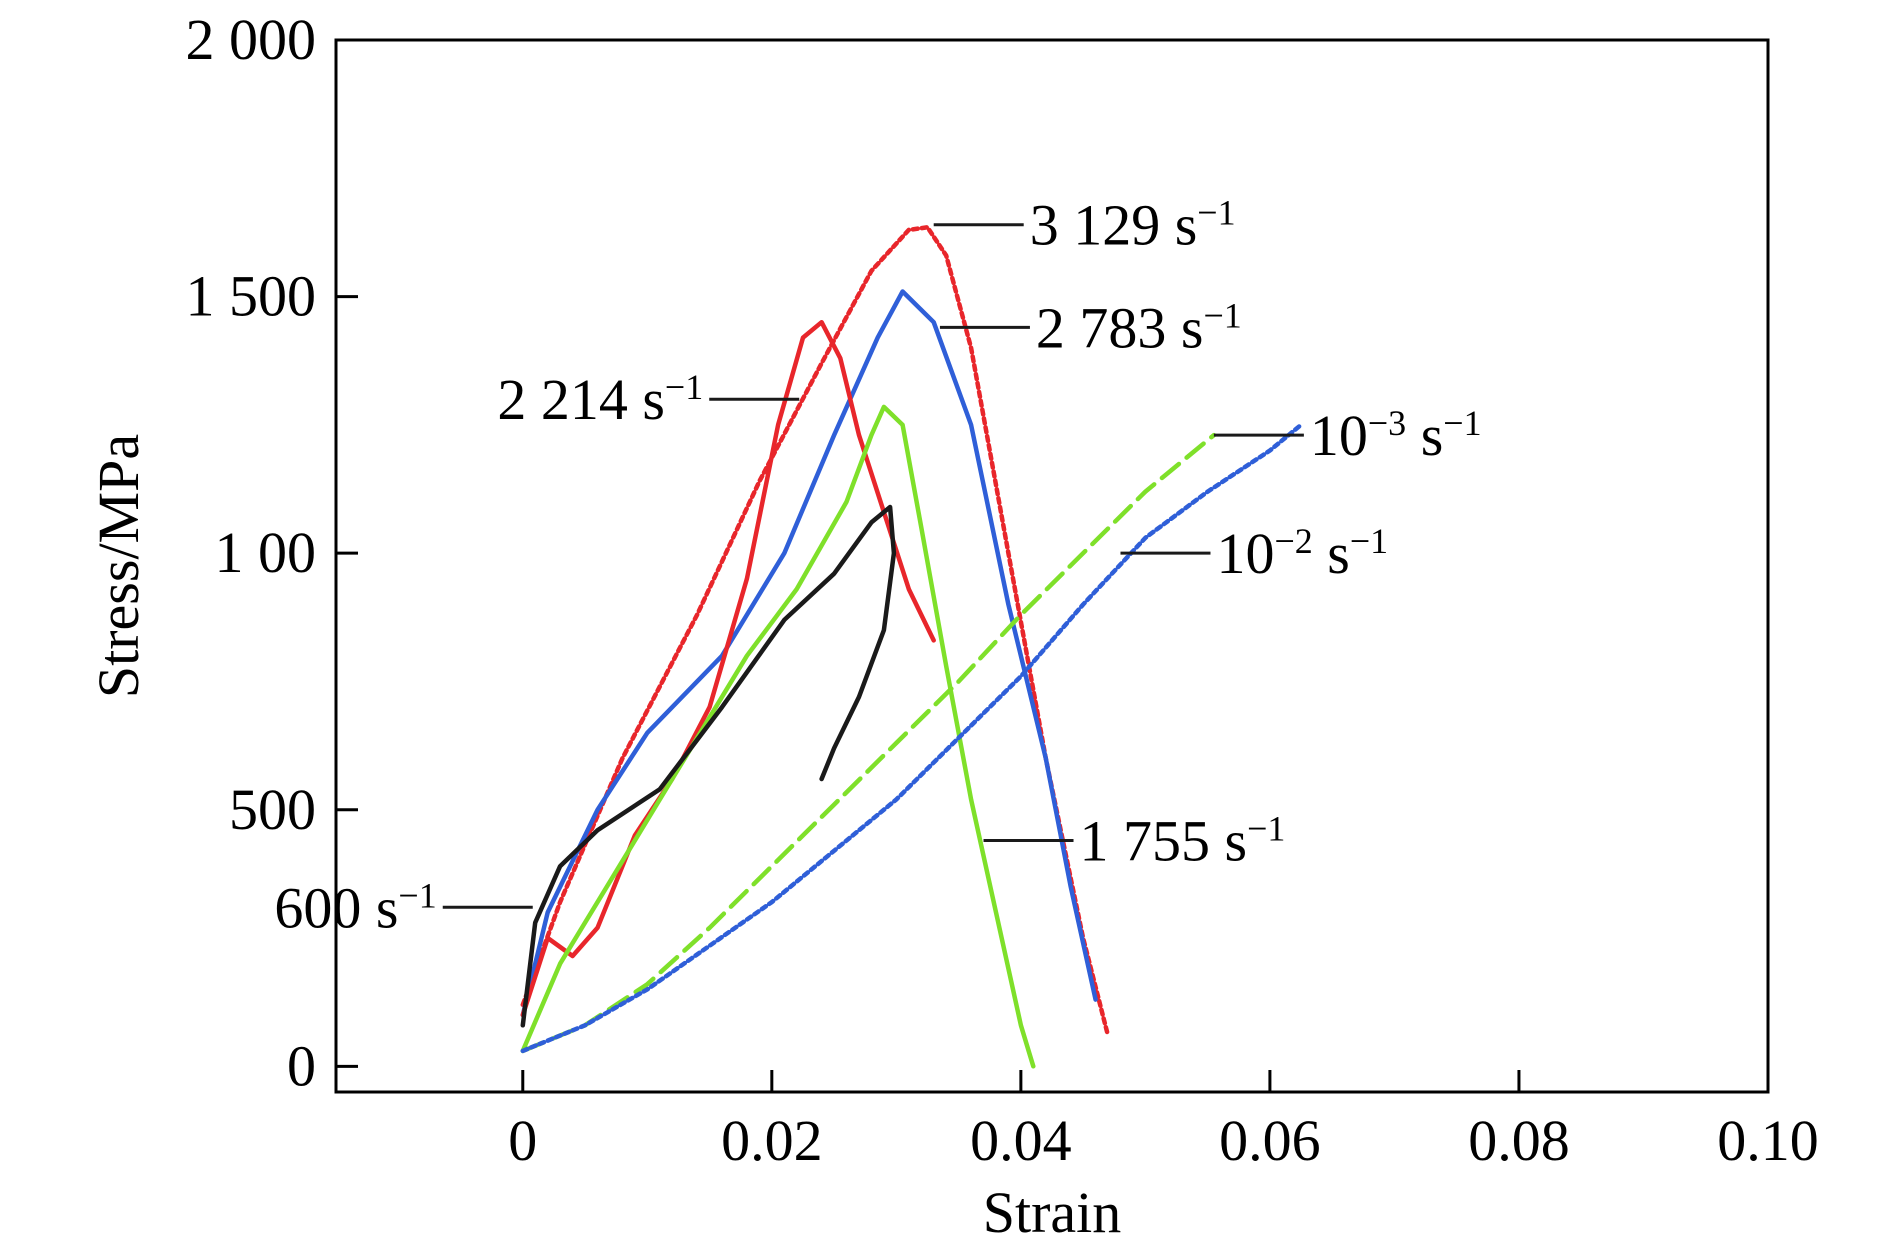 The width and height of the screenshot is (1890, 1243). What do you see at coordinates (1302, 553) in the screenshot?
I see `series-label-6: 10−2 s−1` at bounding box center [1302, 553].